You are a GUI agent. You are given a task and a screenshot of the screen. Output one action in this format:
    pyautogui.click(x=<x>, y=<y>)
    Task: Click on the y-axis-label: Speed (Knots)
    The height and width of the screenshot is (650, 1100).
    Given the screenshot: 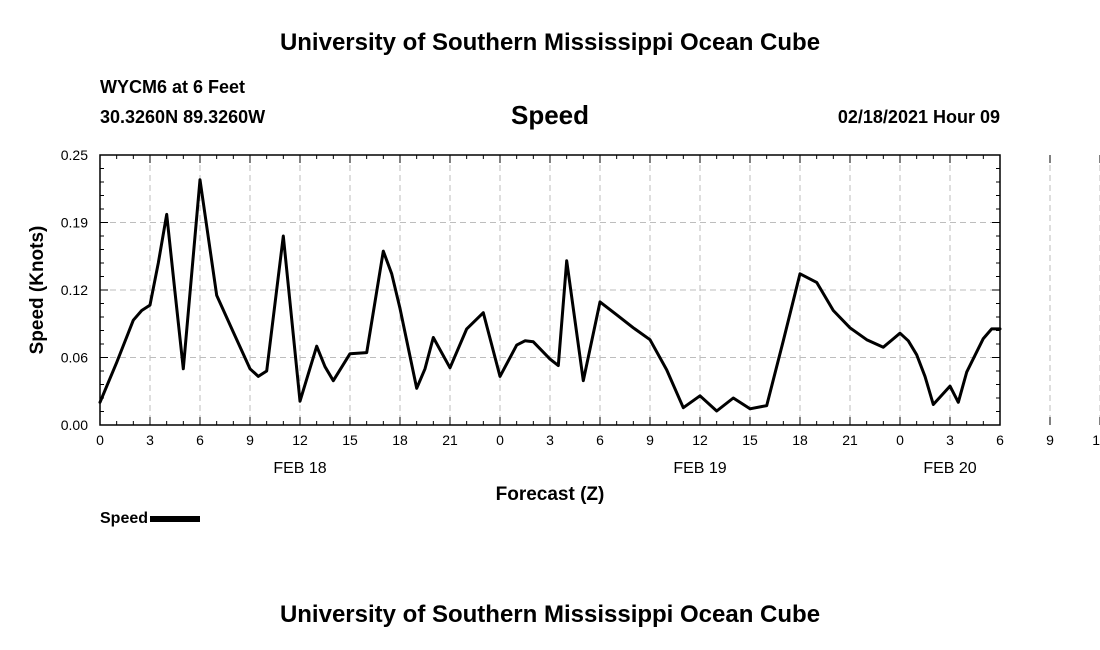 What is the action you would take?
    pyautogui.click(x=37, y=290)
    